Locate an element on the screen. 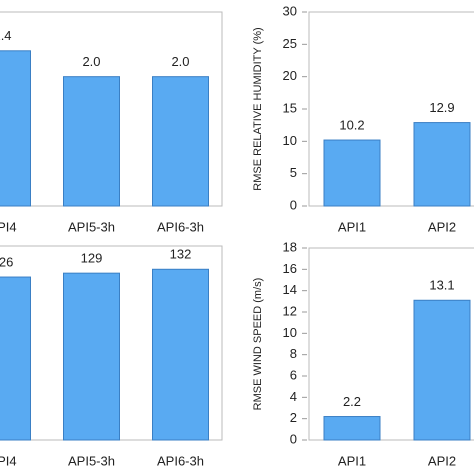 This screenshot has height=474, width=474. y-tick-label: 30 is located at coordinates (290, 10).